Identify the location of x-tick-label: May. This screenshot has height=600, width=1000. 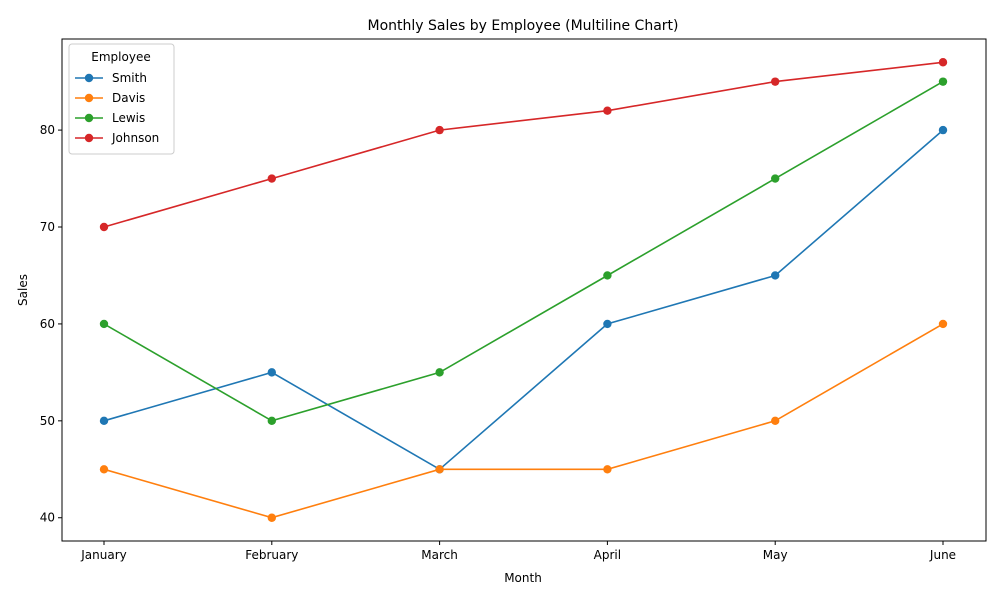
(775, 555).